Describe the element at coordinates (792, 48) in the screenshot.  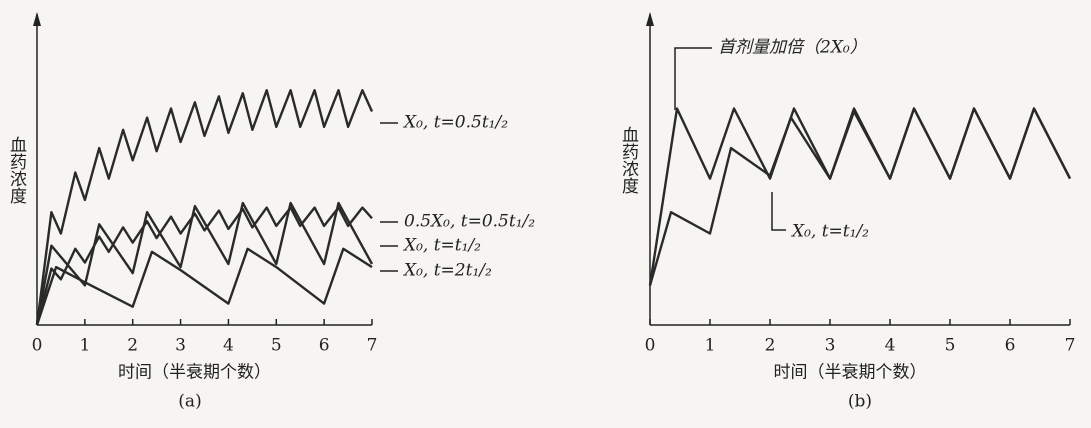
I see `series-label: 首剂量加倍（2X₀）` at that location.